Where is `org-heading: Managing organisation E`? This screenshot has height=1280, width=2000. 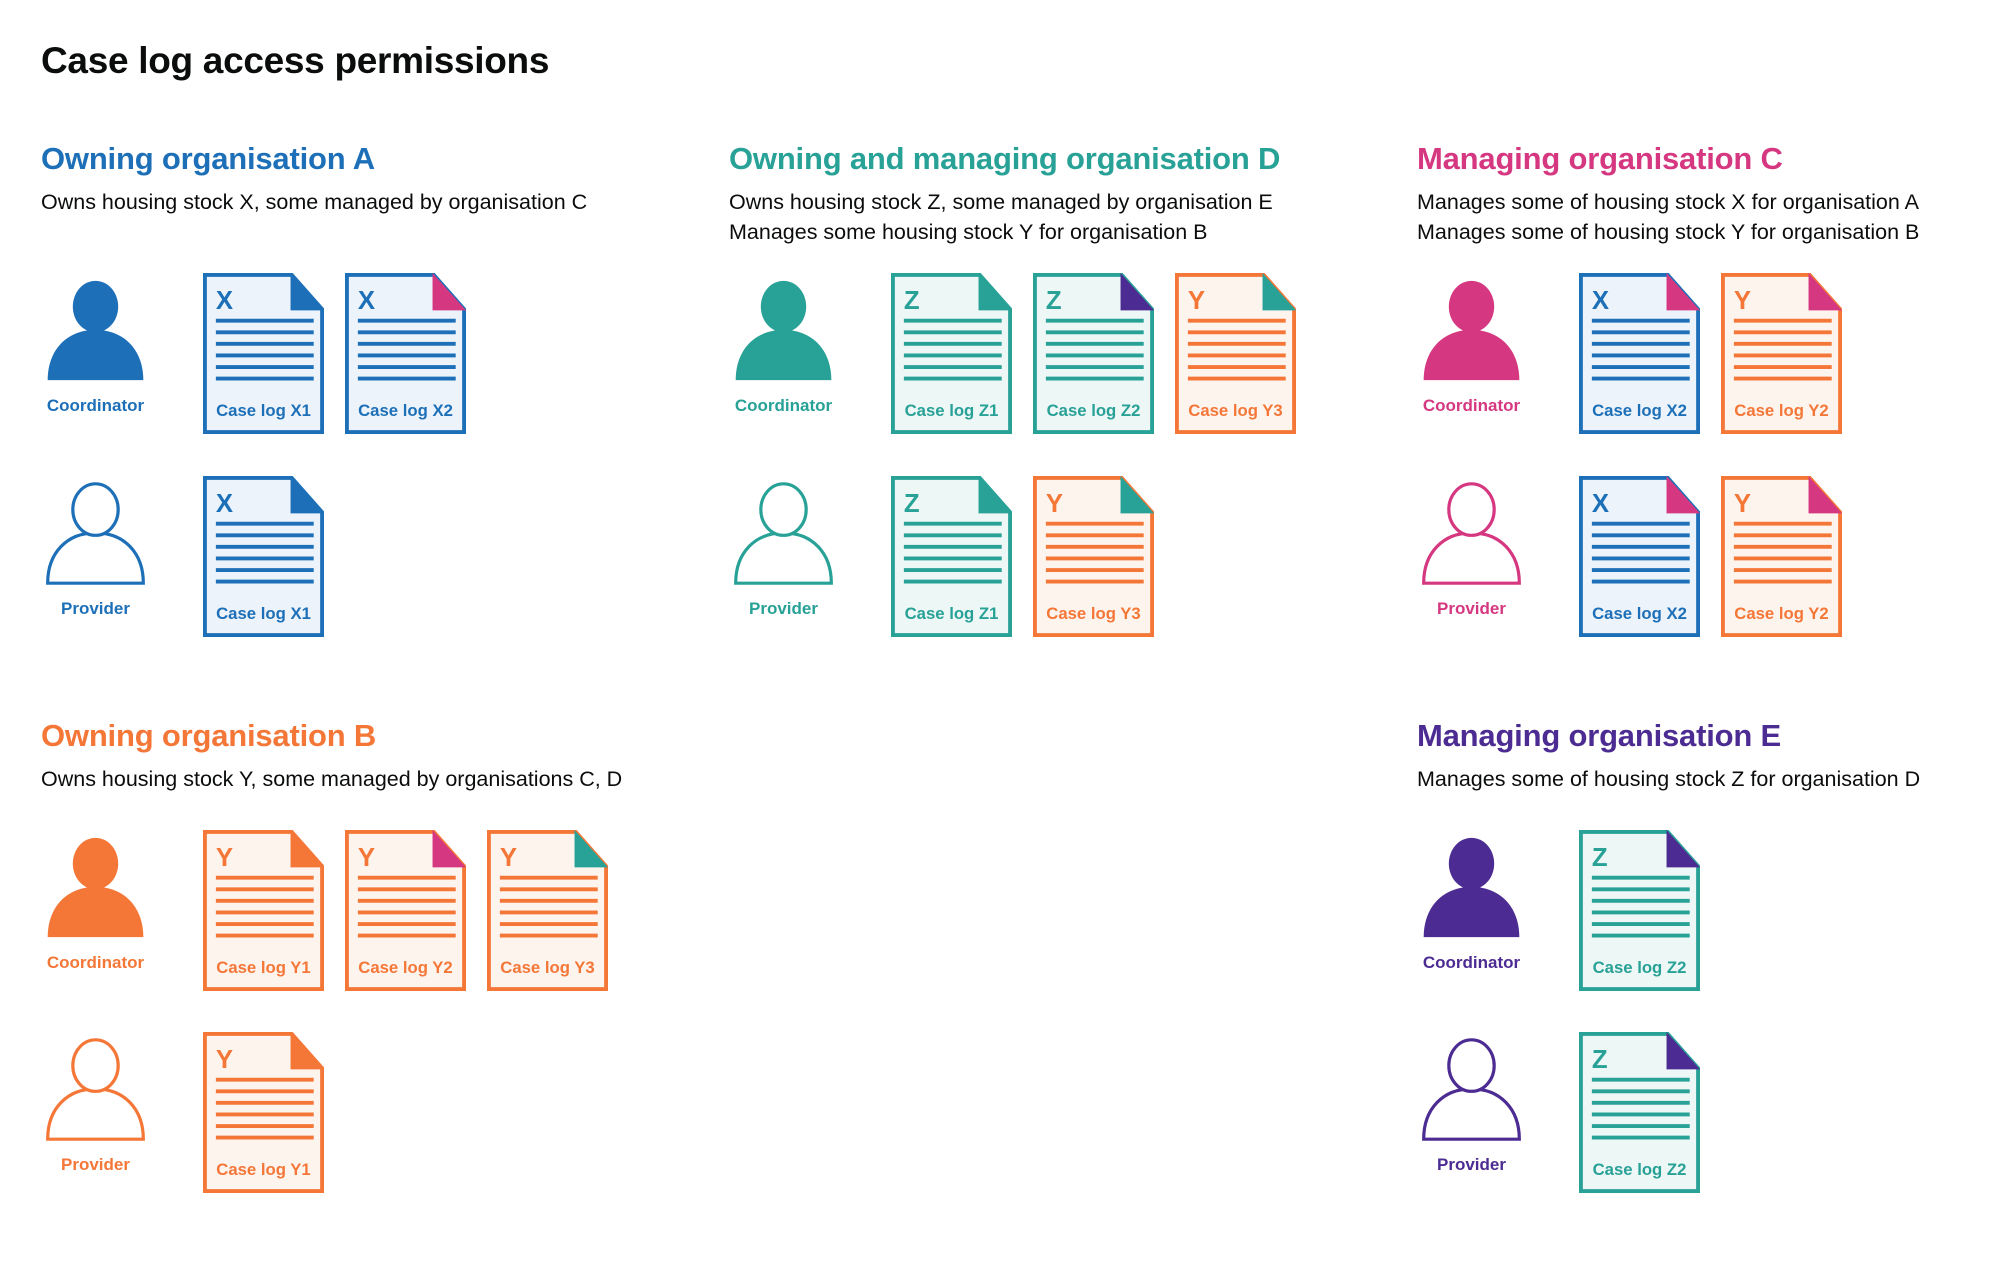 org-heading: Managing organisation E is located at coordinates (1599, 735).